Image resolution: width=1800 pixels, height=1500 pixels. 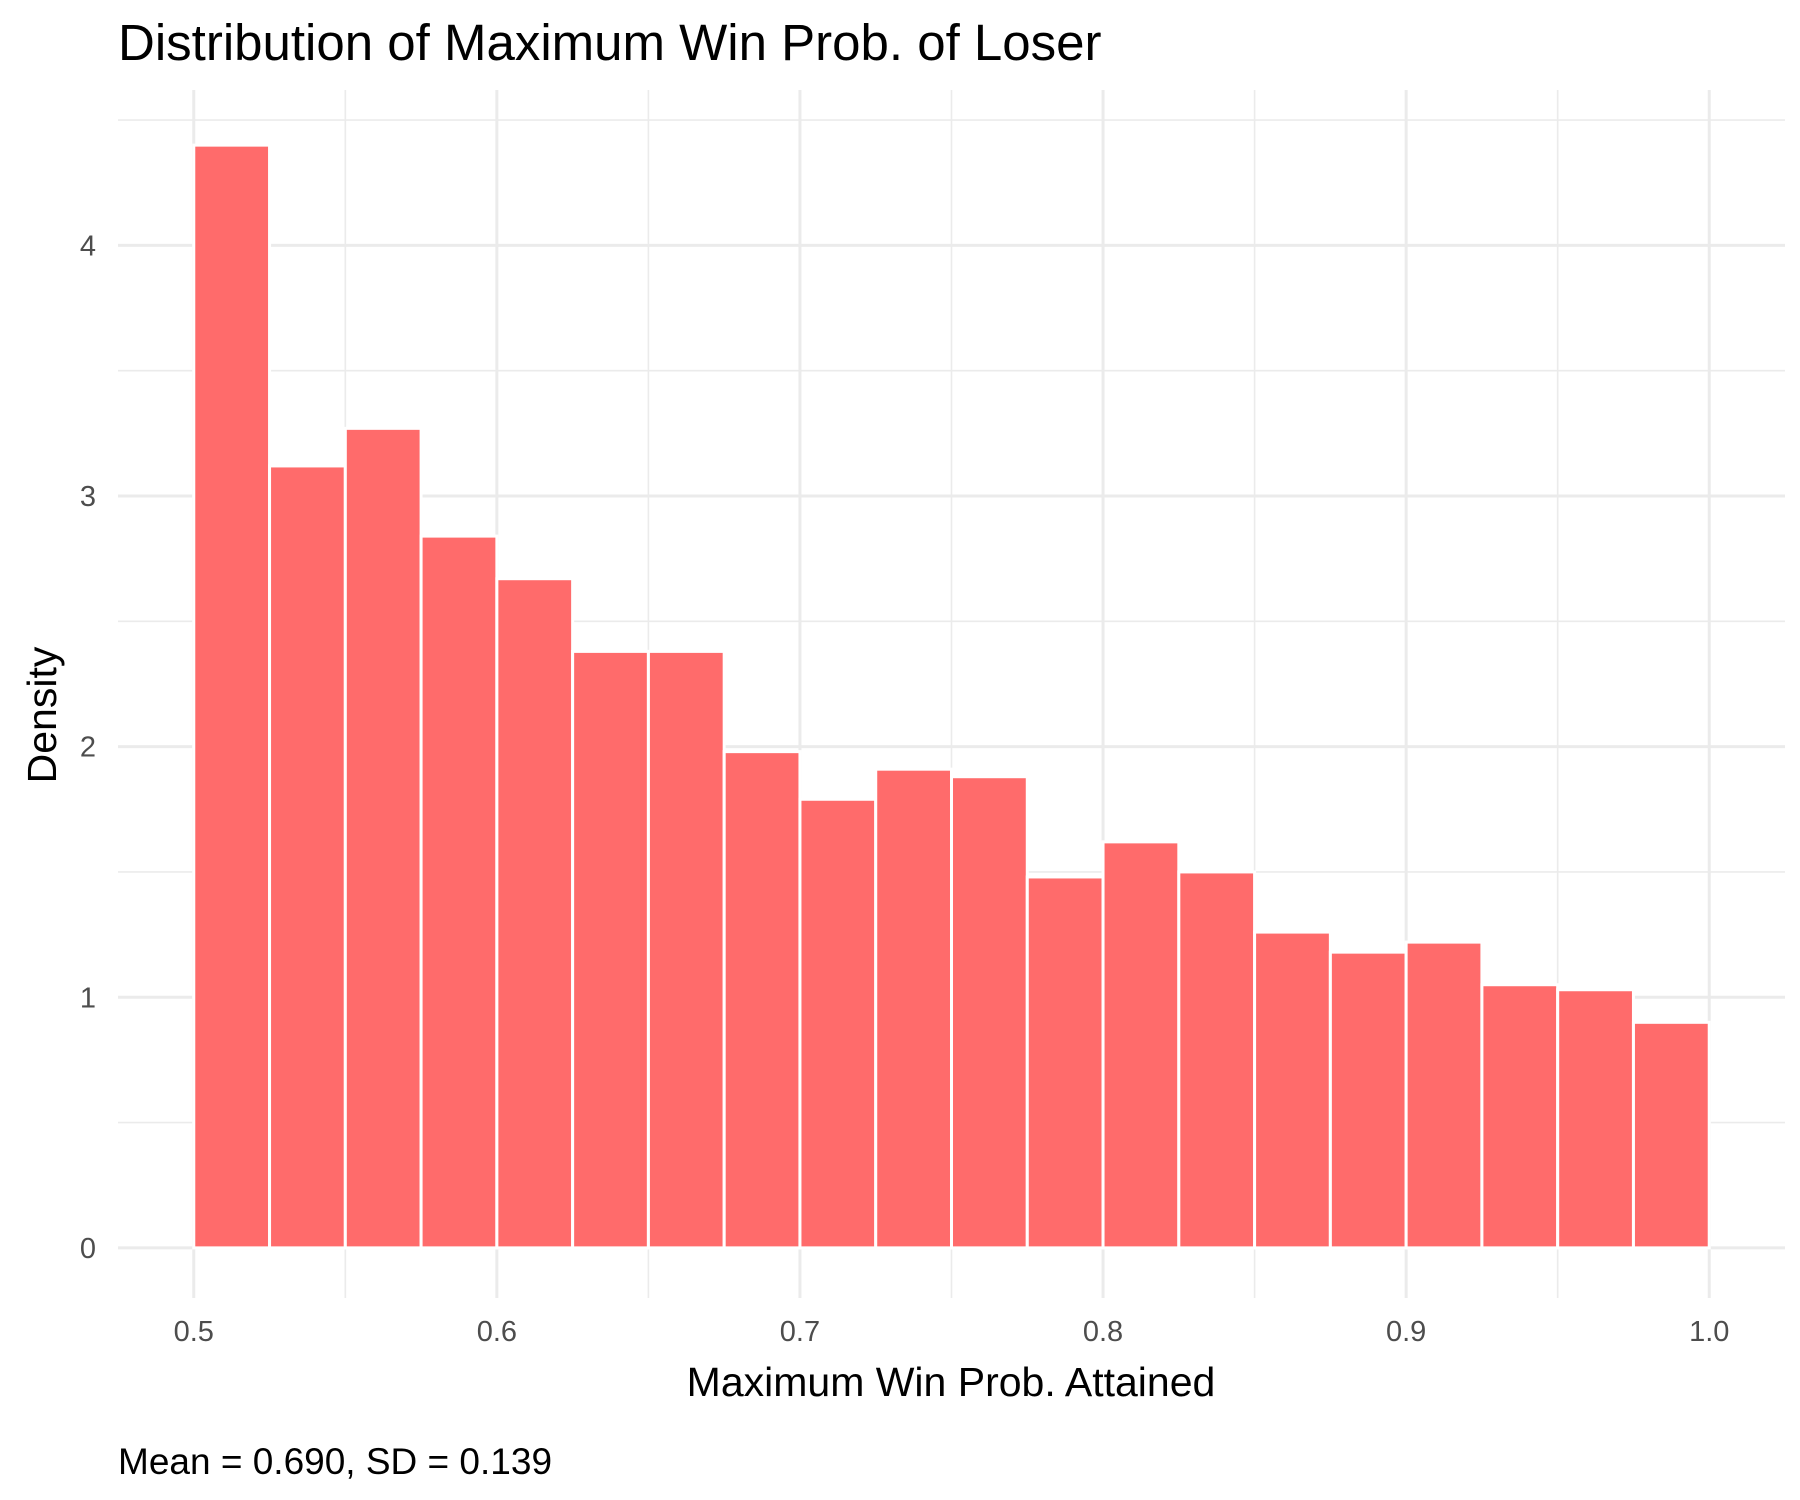 What do you see at coordinates (88, 998) in the screenshot?
I see `y-tick-label: 1` at bounding box center [88, 998].